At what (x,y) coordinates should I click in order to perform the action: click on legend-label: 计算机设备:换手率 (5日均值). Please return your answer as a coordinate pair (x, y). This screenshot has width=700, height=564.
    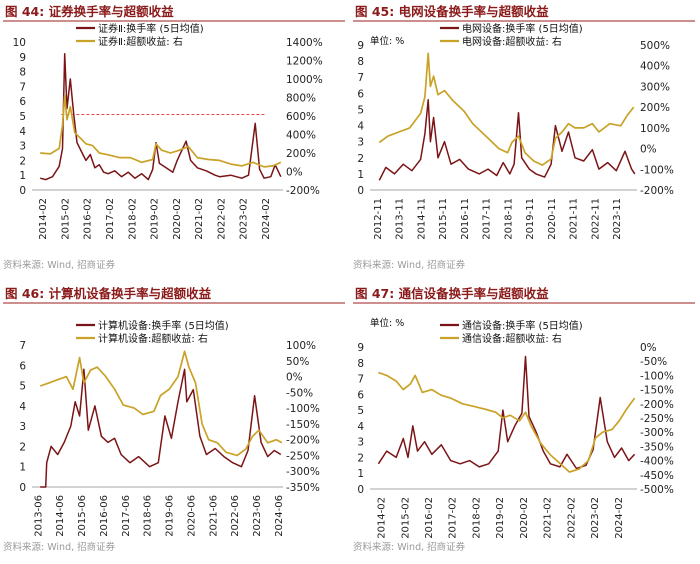
    Looking at the image, I should click on (163, 325).